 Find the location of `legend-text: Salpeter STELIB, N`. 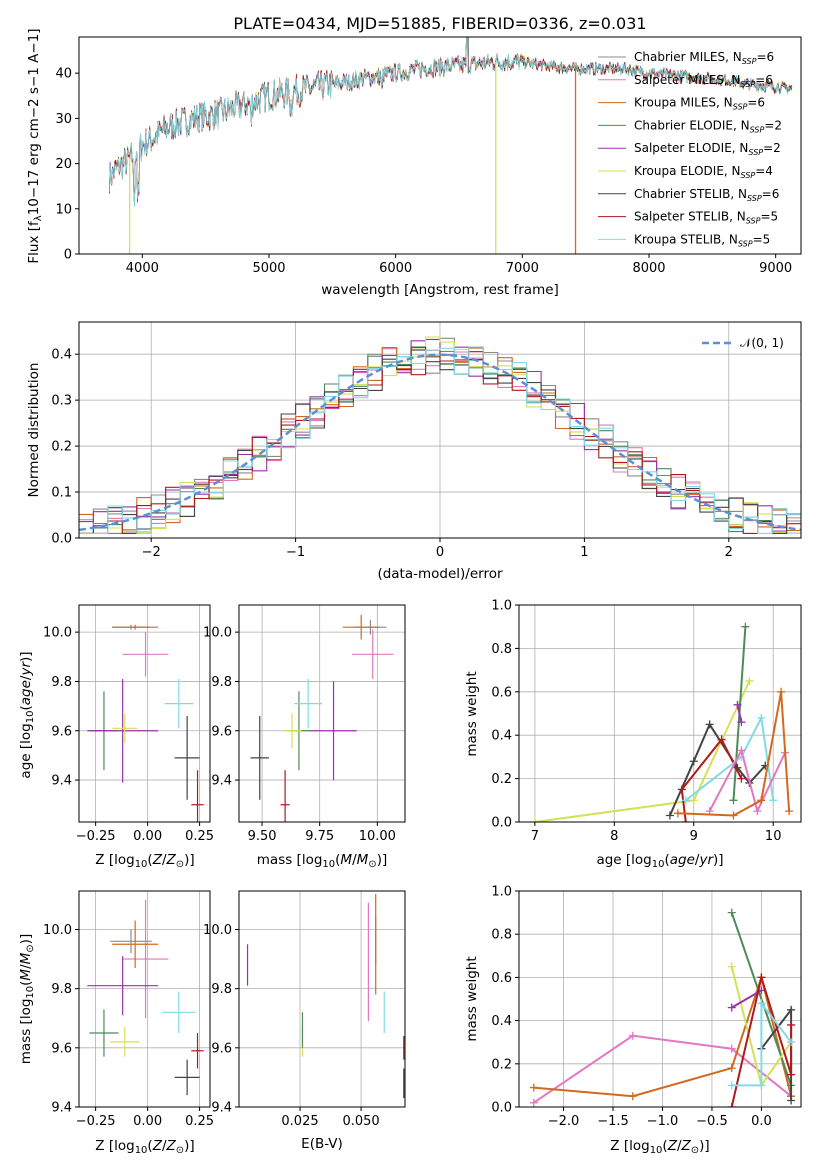

legend-text: Salpeter STELIB, N is located at coordinates (690, 217).